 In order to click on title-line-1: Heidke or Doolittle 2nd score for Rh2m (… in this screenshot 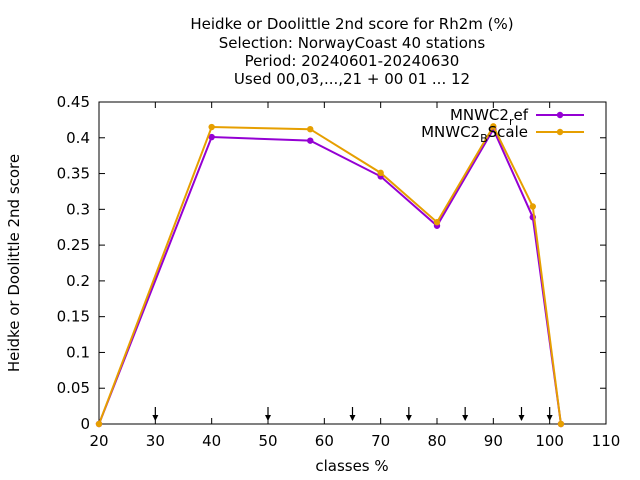, I will do `click(351, 24)`.